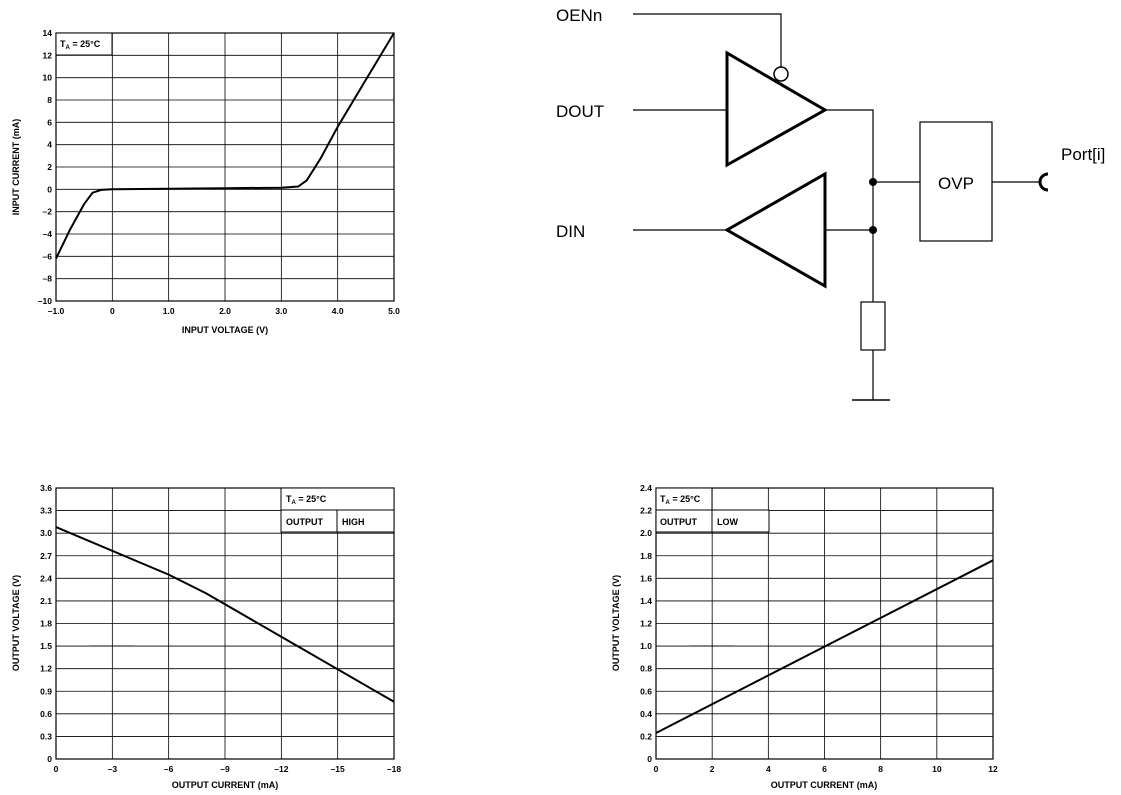 The image size is (1121, 795). What do you see at coordinates (46, 511) in the screenshot?
I see `y-tick-label: 3.3` at bounding box center [46, 511].